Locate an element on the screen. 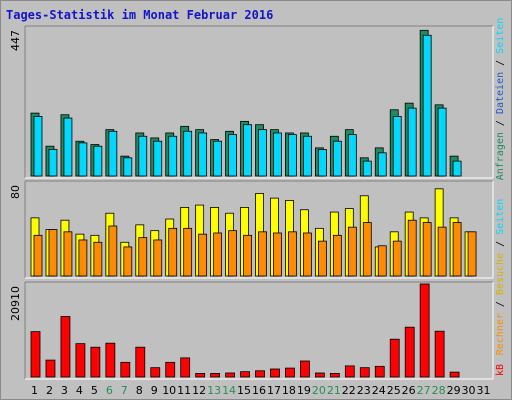 Image resolution: width=512 pixels, height=400 pixels. day-label-6: 6 is located at coordinates (109, 390).